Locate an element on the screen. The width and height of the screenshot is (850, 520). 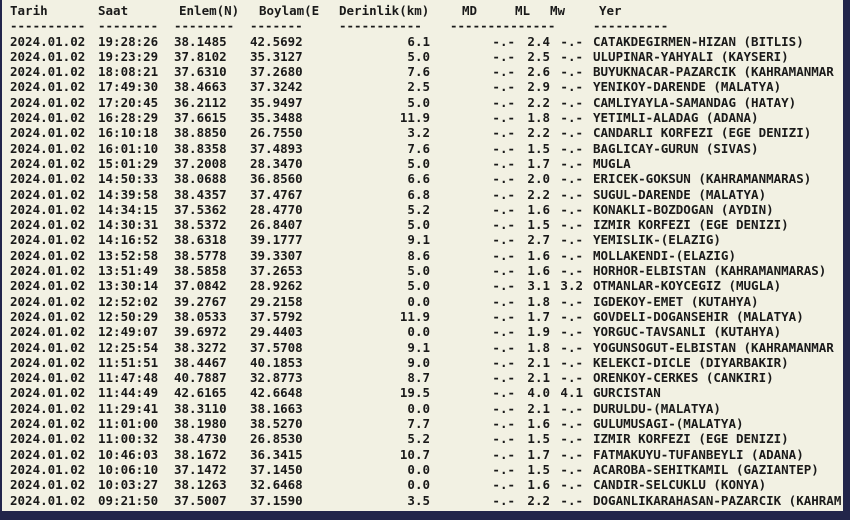
cell-longitude: 29.2158 is located at coordinates (276, 301).